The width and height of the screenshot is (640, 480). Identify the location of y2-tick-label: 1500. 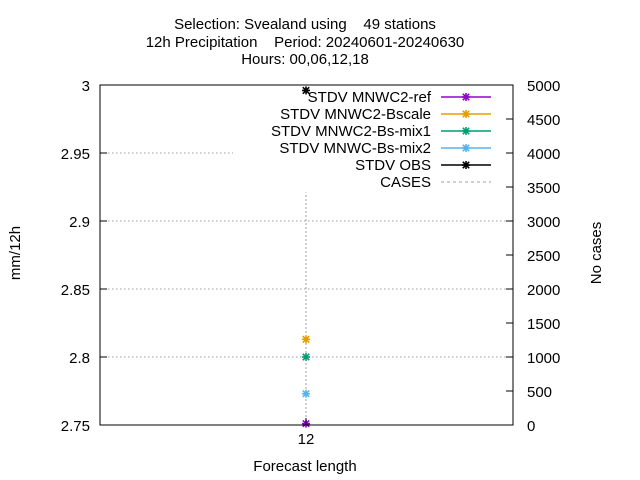
(543, 324).